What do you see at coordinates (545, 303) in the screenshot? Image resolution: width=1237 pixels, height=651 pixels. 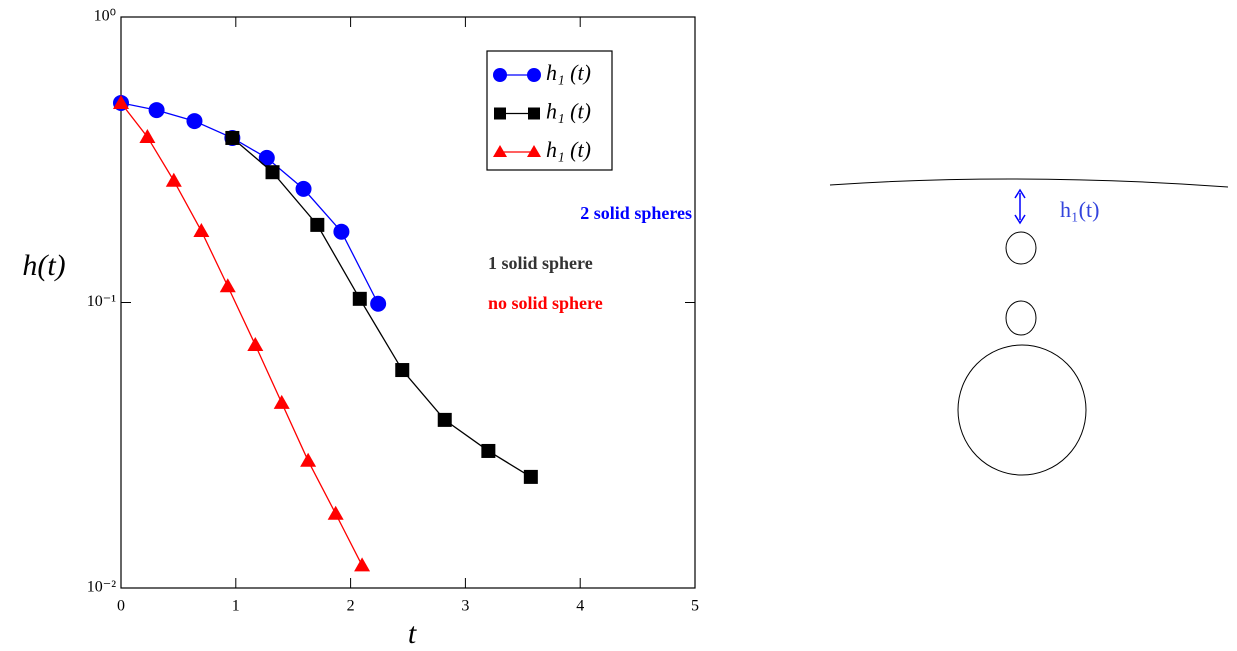 I see `annotation: no solid sphere` at bounding box center [545, 303].